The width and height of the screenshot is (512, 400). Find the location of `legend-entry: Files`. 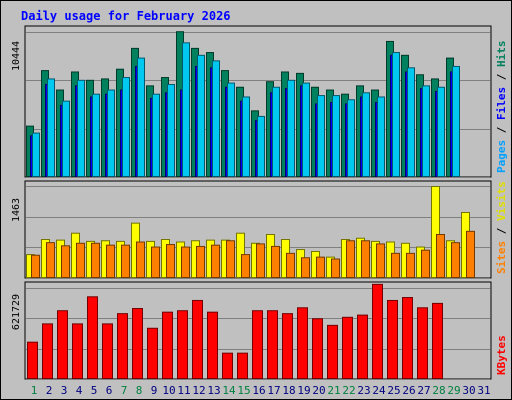

legend-entry: Files is located at coordinates (501, 103).